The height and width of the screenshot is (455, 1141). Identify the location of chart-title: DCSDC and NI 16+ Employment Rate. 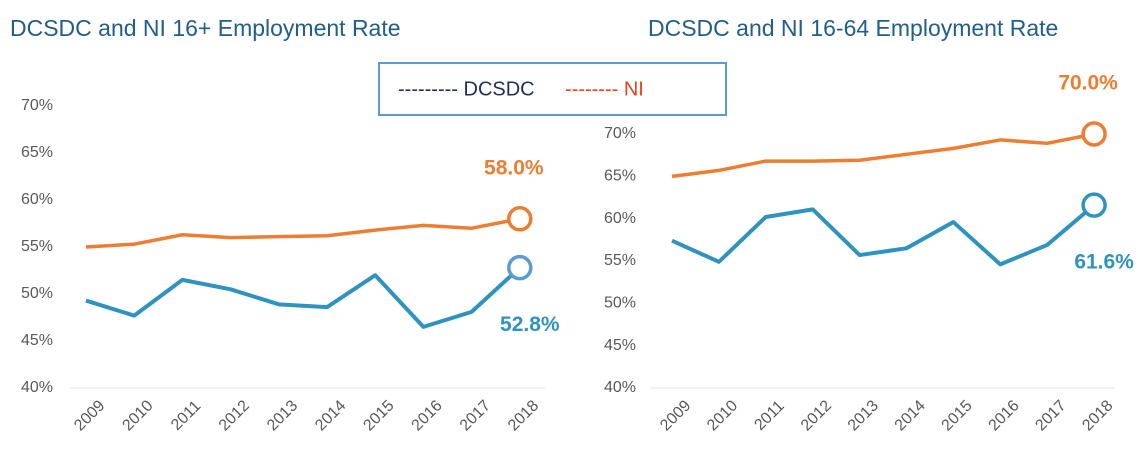
(205, 28).